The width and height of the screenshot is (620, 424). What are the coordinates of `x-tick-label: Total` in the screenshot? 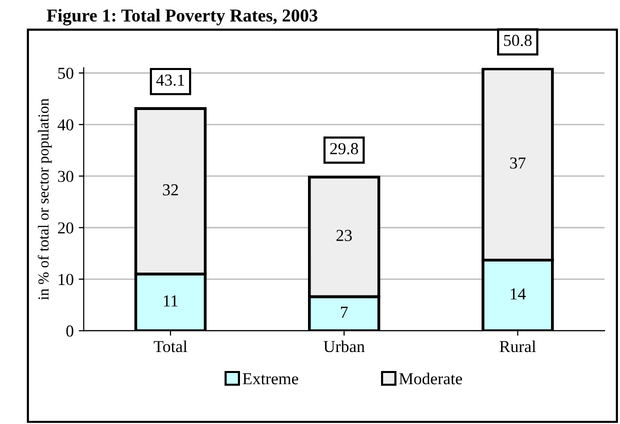 It's located at (171, 346).